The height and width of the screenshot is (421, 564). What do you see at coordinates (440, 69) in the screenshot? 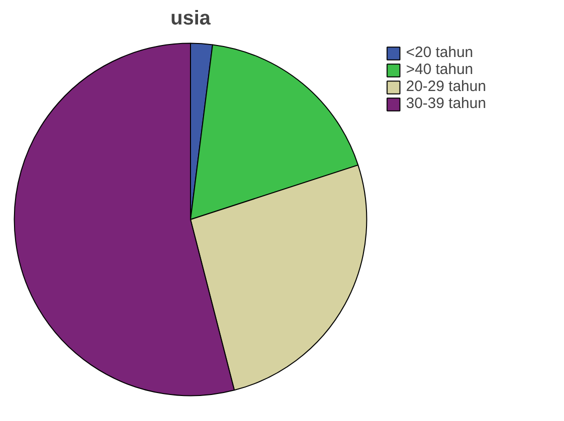
I see `legend-label: >40 tahun` at bounding box center [440, 69].